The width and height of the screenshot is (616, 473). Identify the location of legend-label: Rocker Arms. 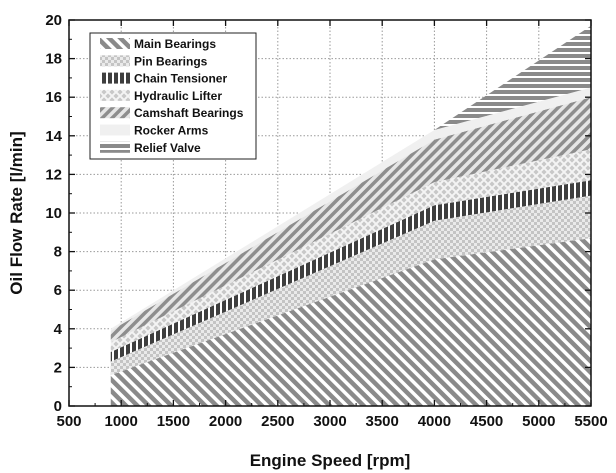
(171, 131).